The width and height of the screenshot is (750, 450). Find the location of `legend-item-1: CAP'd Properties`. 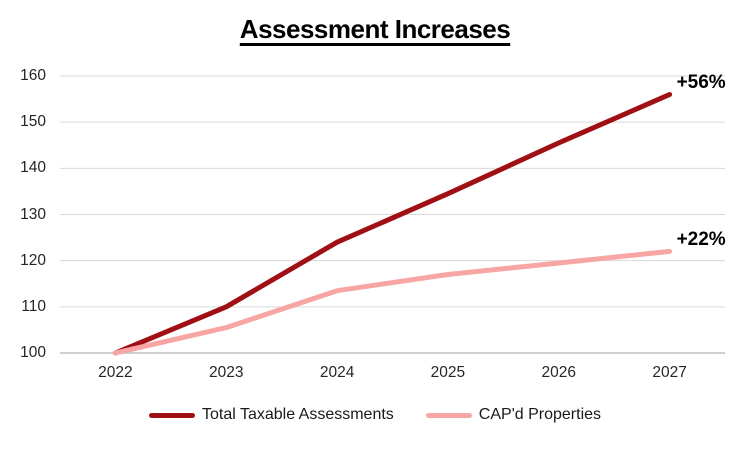

legend-item-1: CAP'd Properties is located at coordinates (513, 415).